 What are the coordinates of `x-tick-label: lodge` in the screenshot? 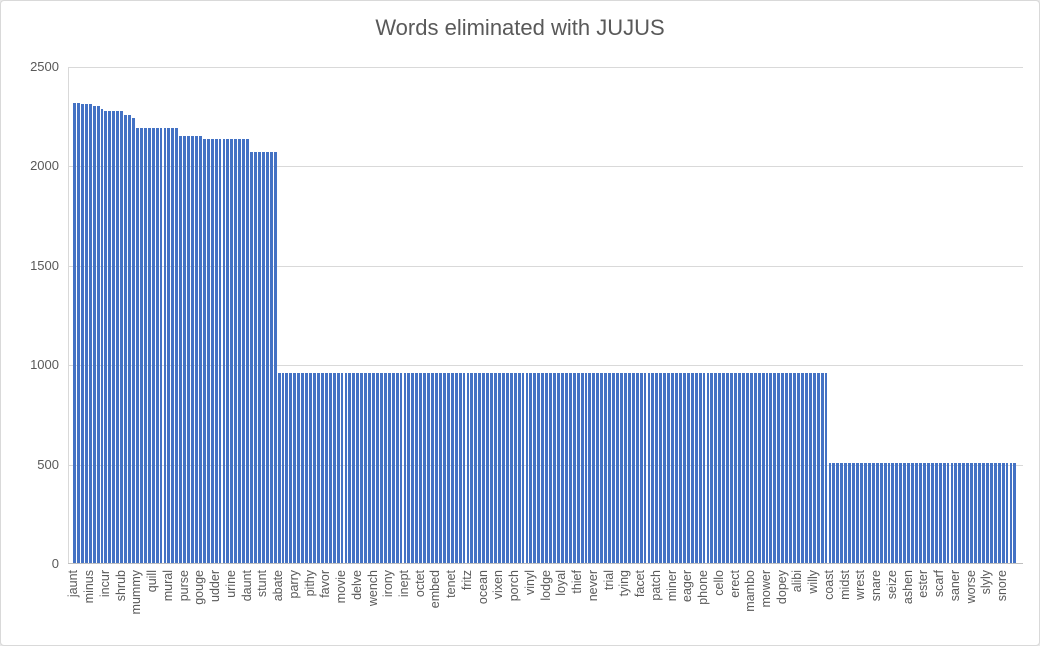 It's located at (545, 585).